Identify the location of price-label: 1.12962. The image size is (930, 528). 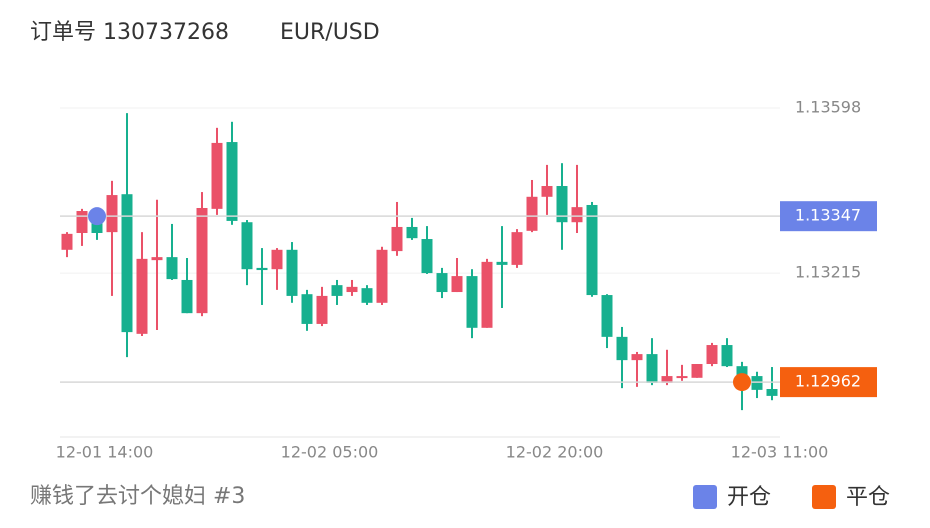
(828, 381).